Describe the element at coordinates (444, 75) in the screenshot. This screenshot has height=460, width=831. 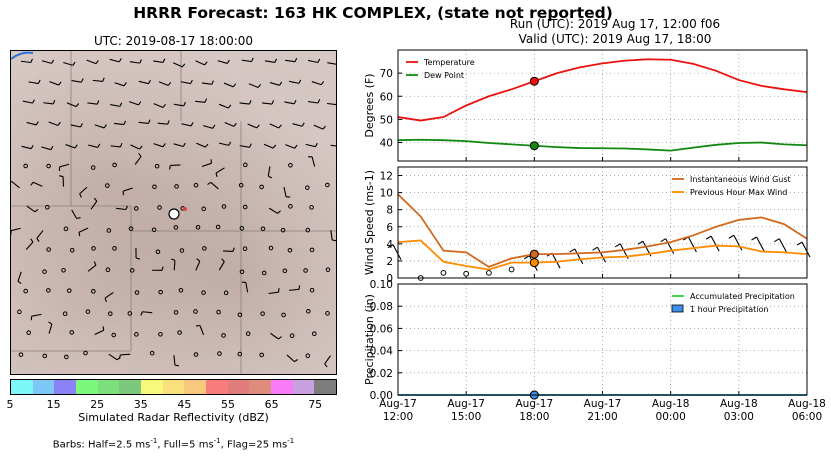
I see `legend-label: Dew Point` at that location.